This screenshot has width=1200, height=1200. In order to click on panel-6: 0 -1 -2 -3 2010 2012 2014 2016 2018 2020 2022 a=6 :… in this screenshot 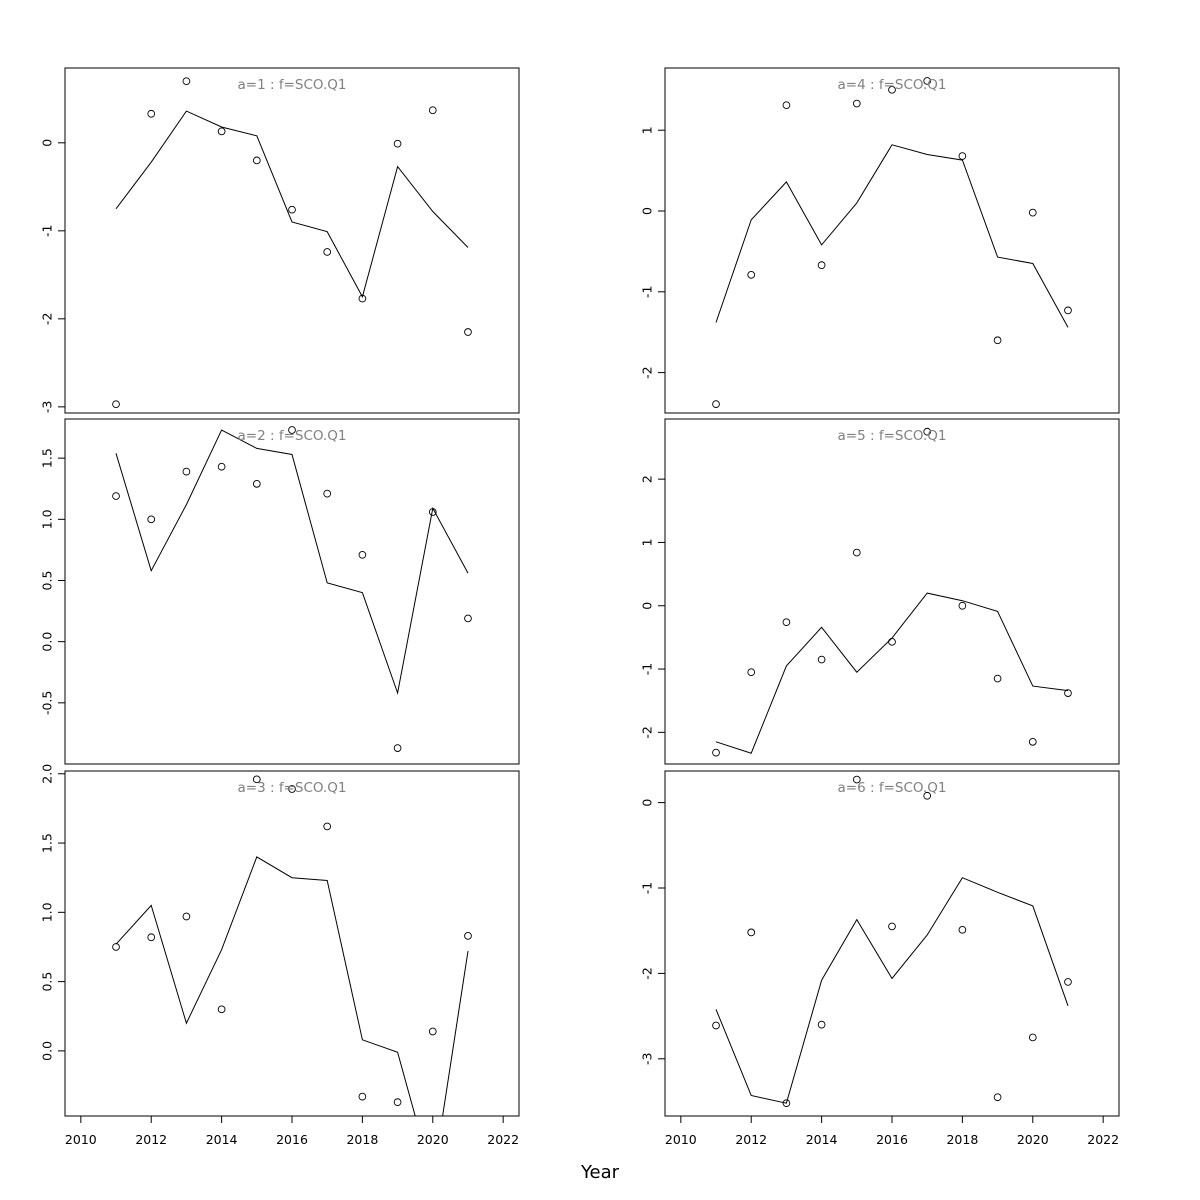, I will do `click(880, 958)`.